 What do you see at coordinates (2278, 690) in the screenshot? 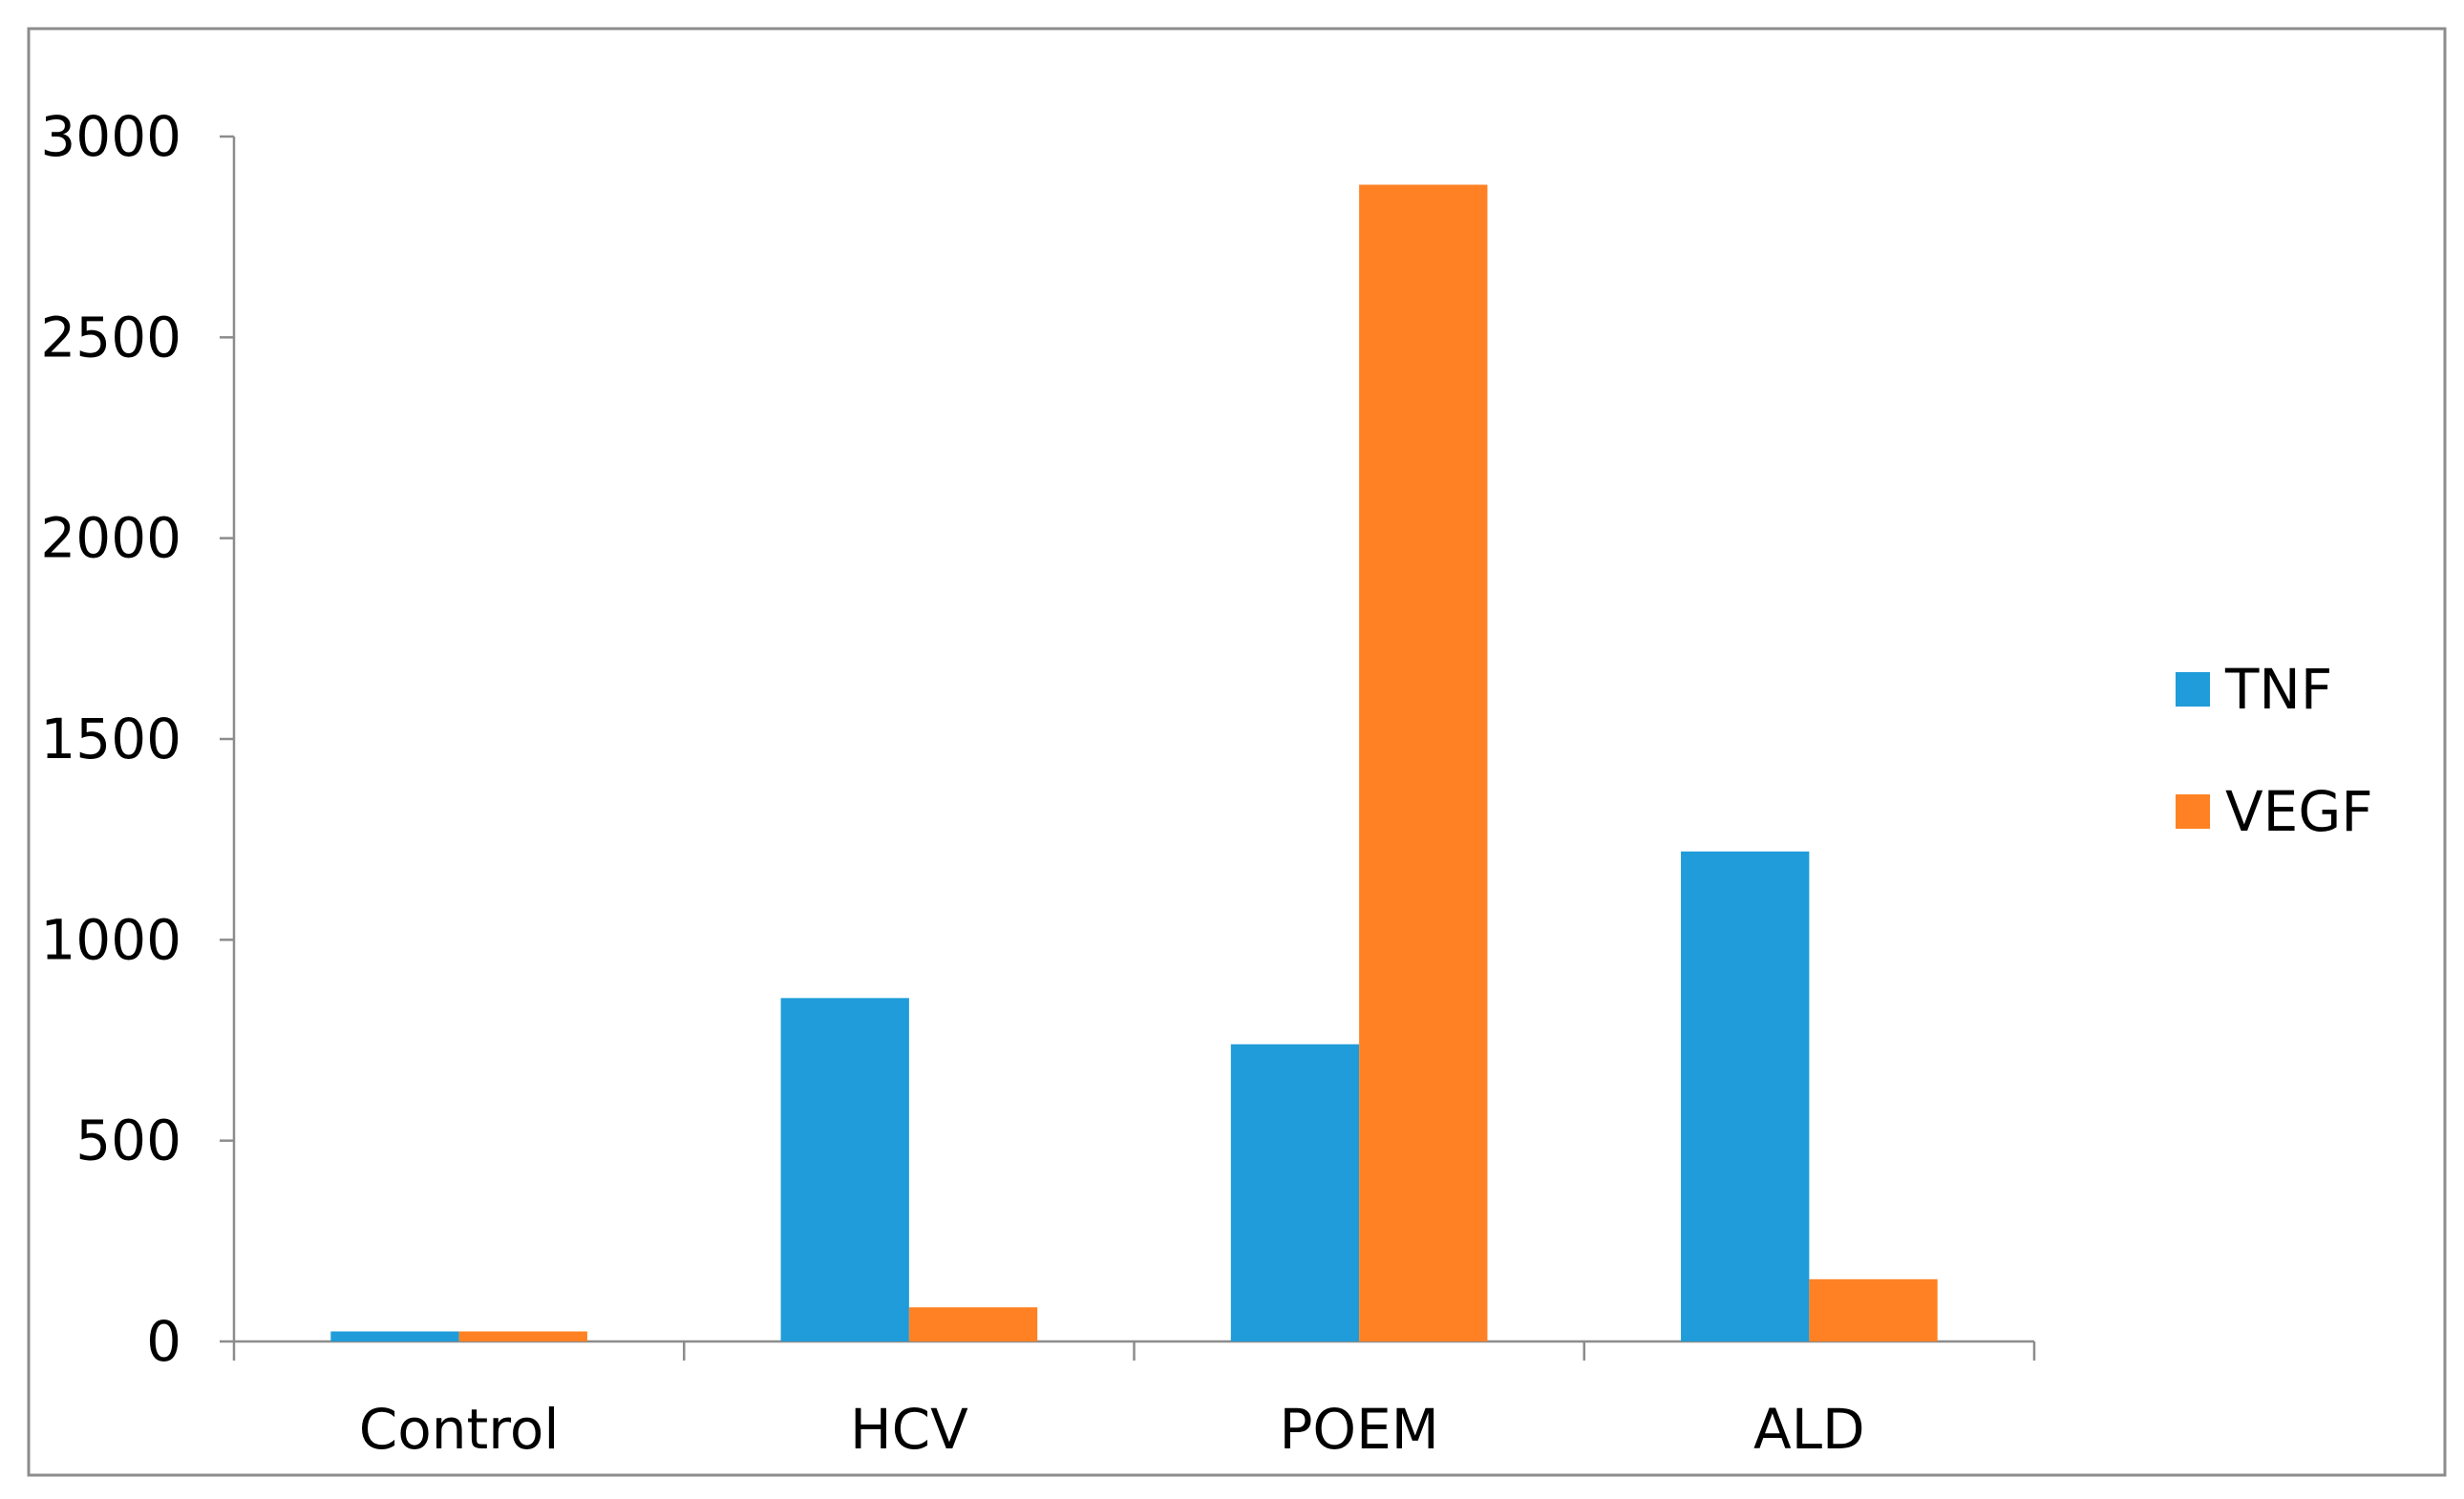
I see `legend-label-tnf: TNF` at bounding box center [2278, 690].